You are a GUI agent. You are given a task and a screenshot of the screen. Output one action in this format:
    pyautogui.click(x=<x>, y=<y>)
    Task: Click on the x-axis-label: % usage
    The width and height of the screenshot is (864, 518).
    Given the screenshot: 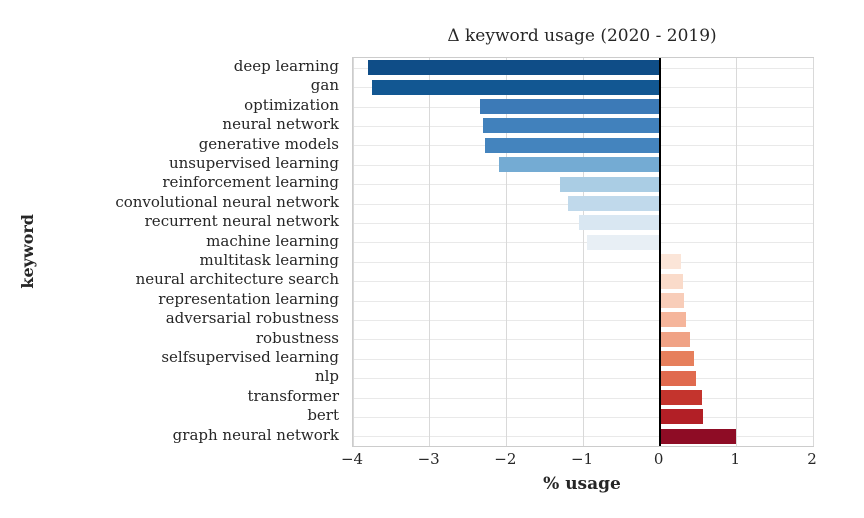 What is the action you would take?
    pyautogui.click(x=582, y=484)
    